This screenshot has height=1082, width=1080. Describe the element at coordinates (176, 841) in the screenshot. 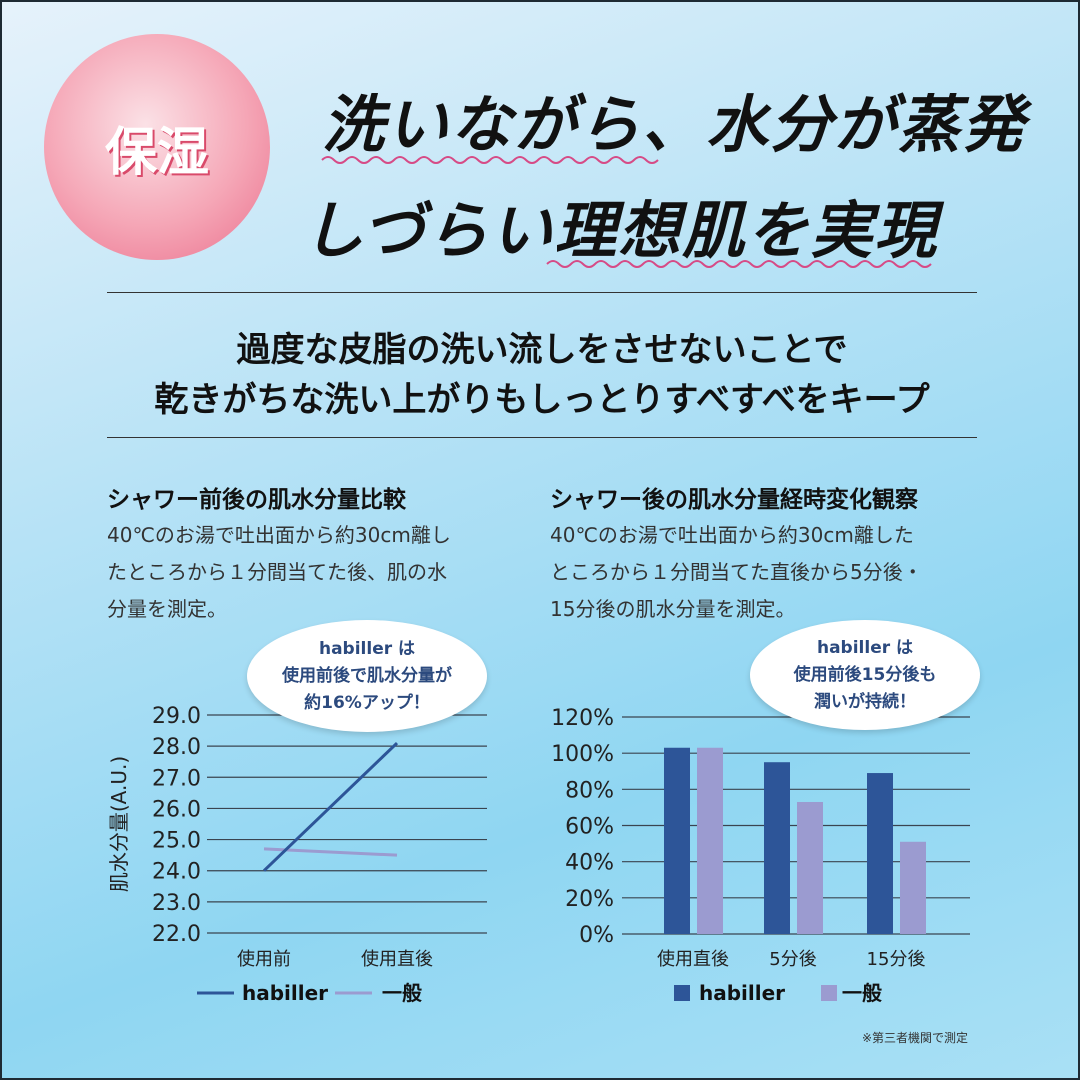

I see `y-tick-label: 25.0` at that location.